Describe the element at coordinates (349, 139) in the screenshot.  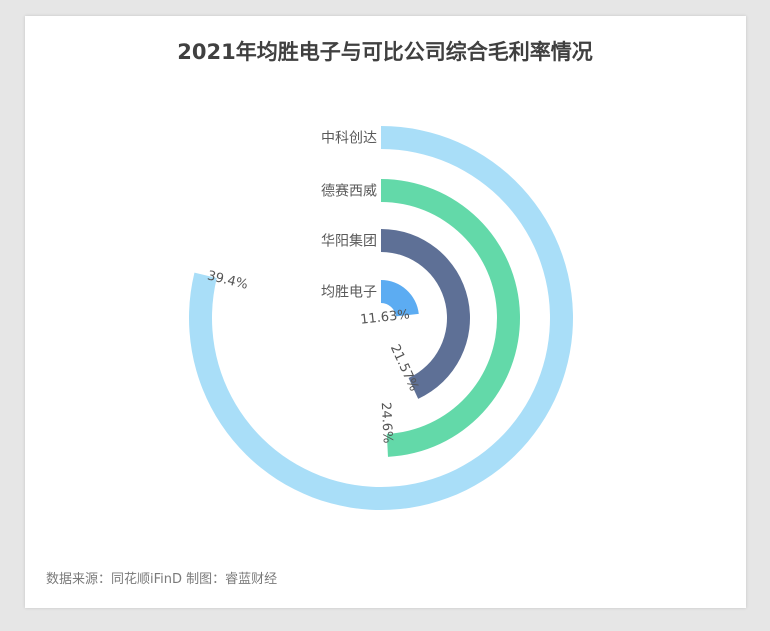
I see `category-label: 中科创达` at that location.